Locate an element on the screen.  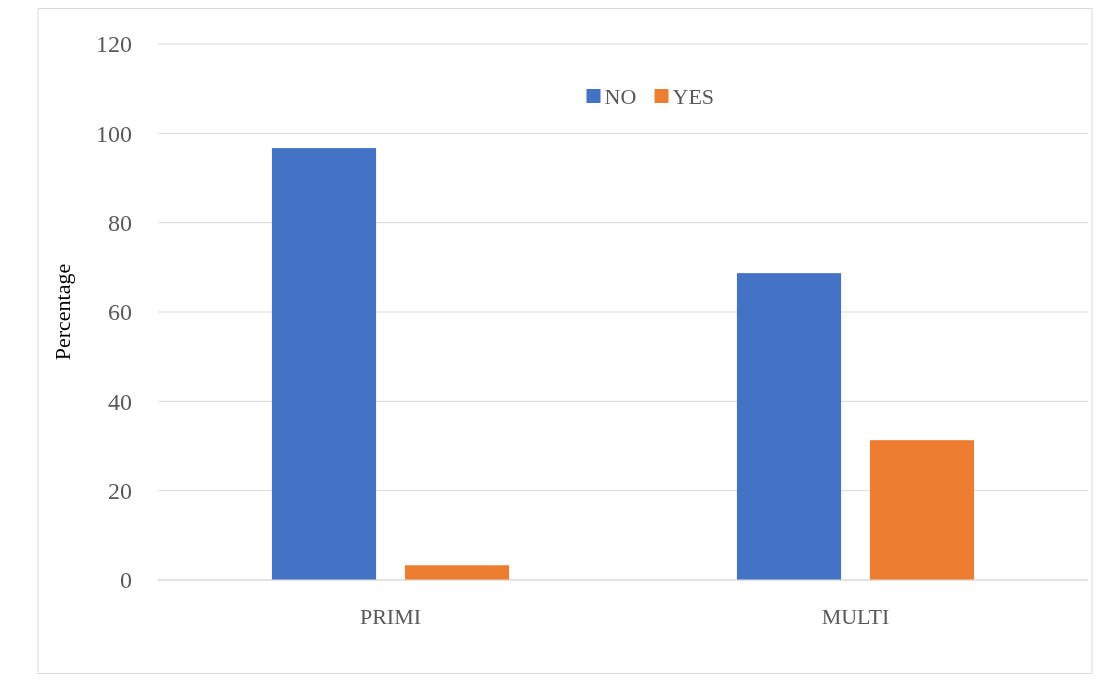
y-tick-label: 100 is located at coordinates (114, 133).